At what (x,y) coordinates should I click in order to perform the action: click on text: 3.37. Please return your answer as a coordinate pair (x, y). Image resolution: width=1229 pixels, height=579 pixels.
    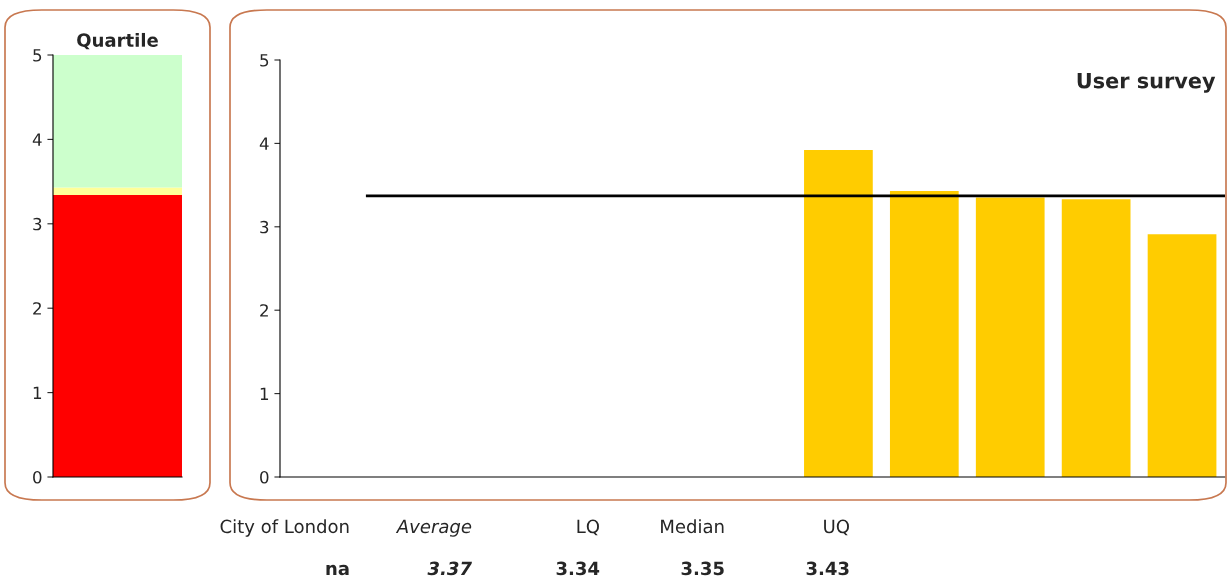
    Looking at the image, I should click on (449, 568).